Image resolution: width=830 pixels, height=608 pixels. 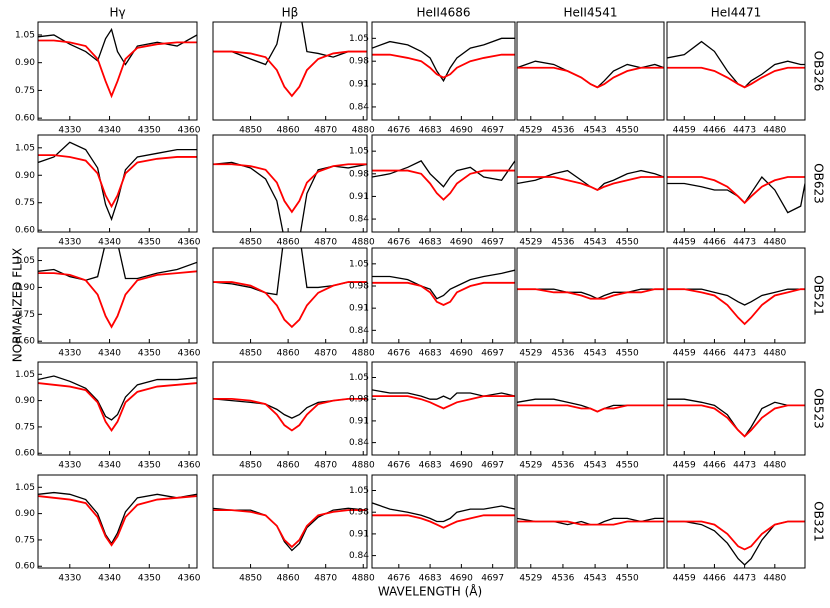 What do you see at coordinates (363, 243) in the screenshot?
I see `x-tick-label: 4880` at bounding box center [363, 243].